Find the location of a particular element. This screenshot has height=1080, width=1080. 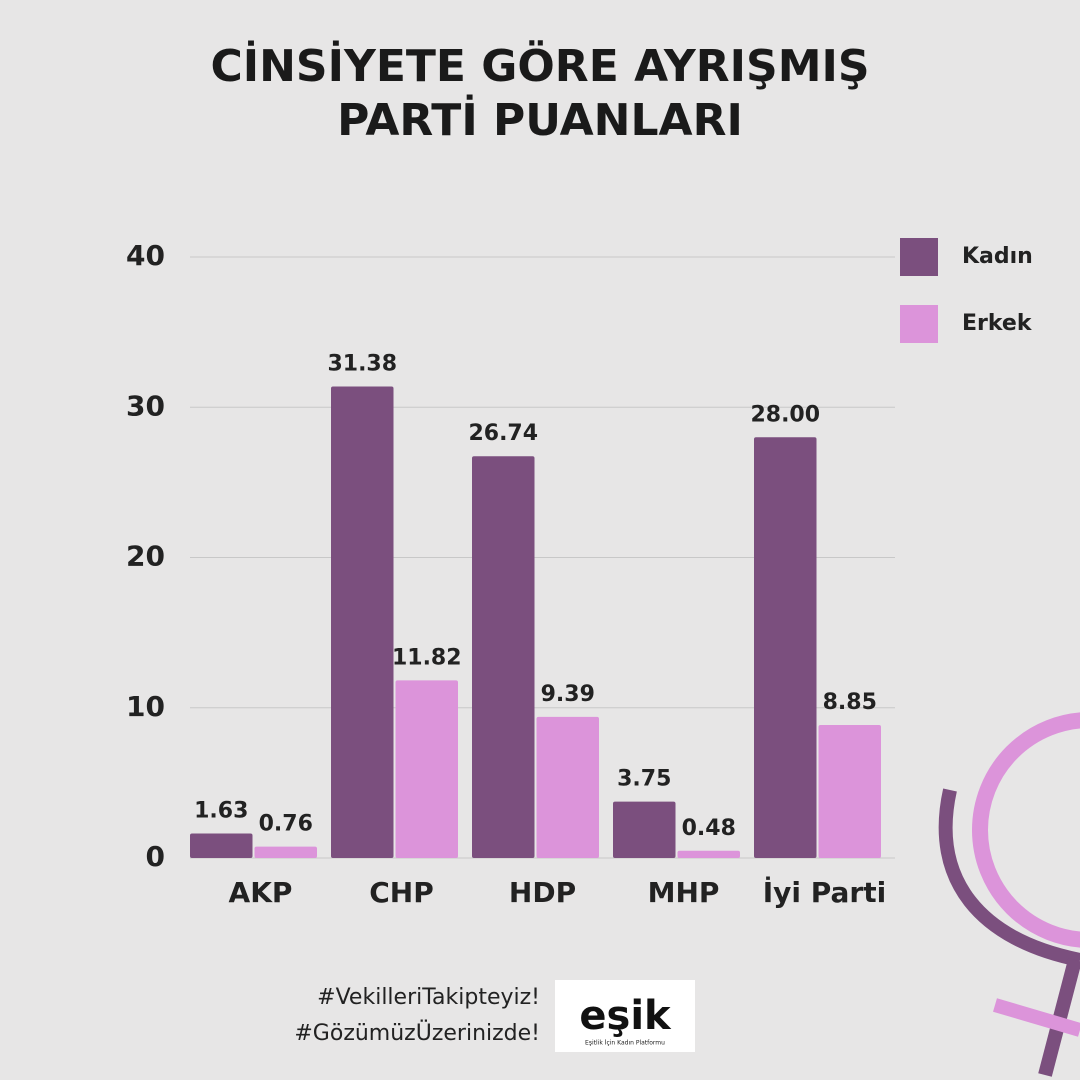

symbol-bar is located at coordinates (1036, 1017).